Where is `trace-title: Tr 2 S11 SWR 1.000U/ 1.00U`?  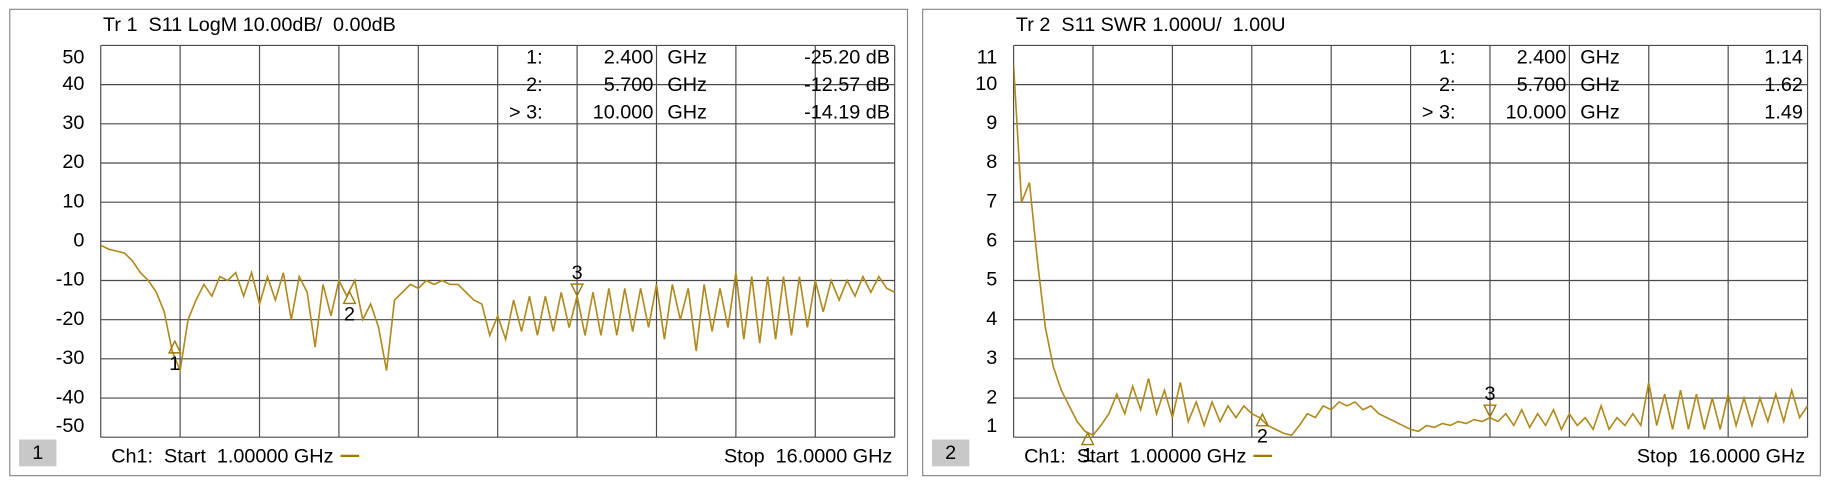 trace-title: Tr 2 S11 SWR 1.000U/ 1.00U is located at coordinates (1151, 25).